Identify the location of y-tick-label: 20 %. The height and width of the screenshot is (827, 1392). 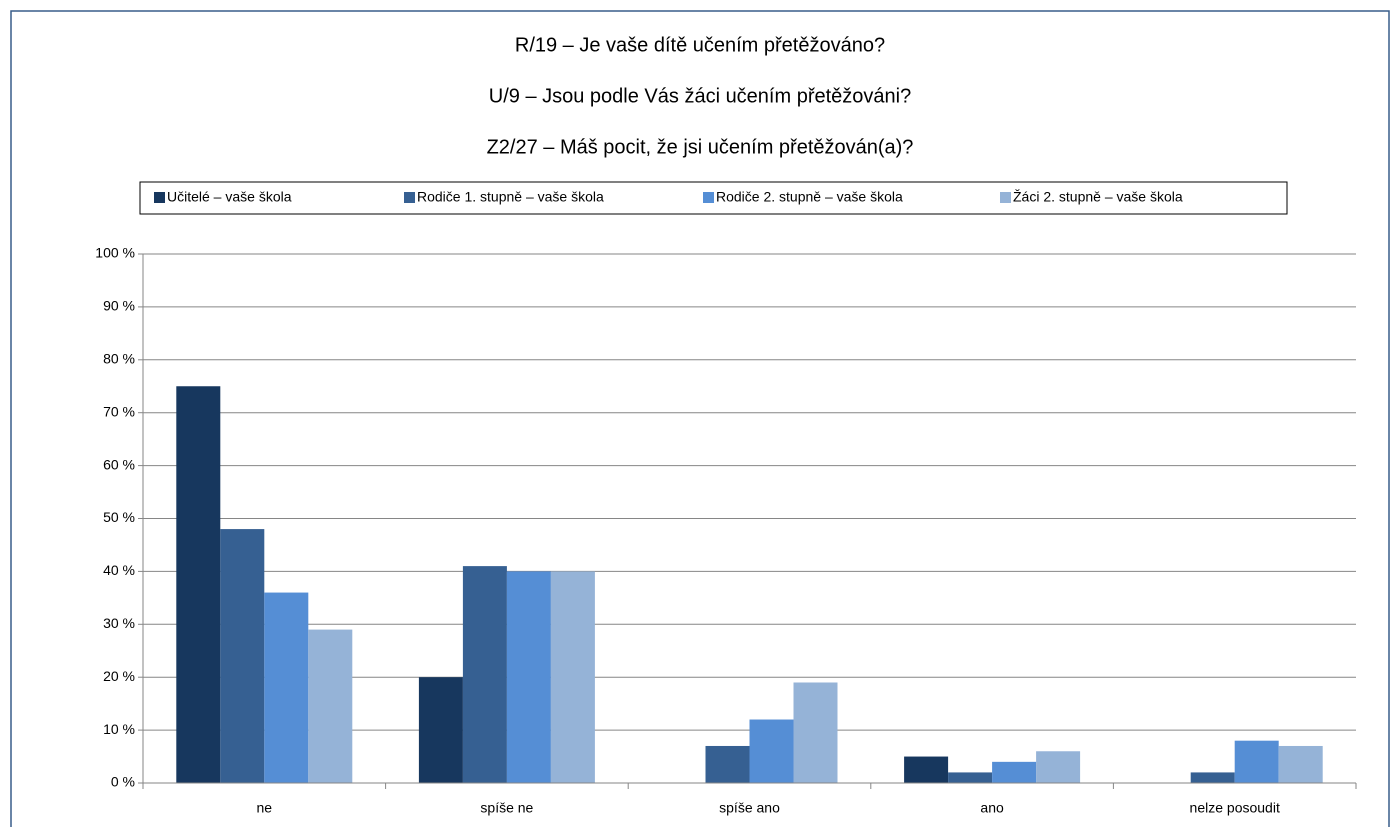
(119, 676).